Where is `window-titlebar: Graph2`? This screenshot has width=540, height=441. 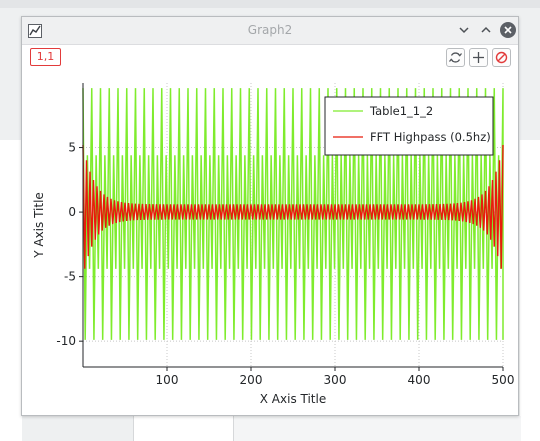 window-titlebar: Graph2 is located at coordinates (270, 31).